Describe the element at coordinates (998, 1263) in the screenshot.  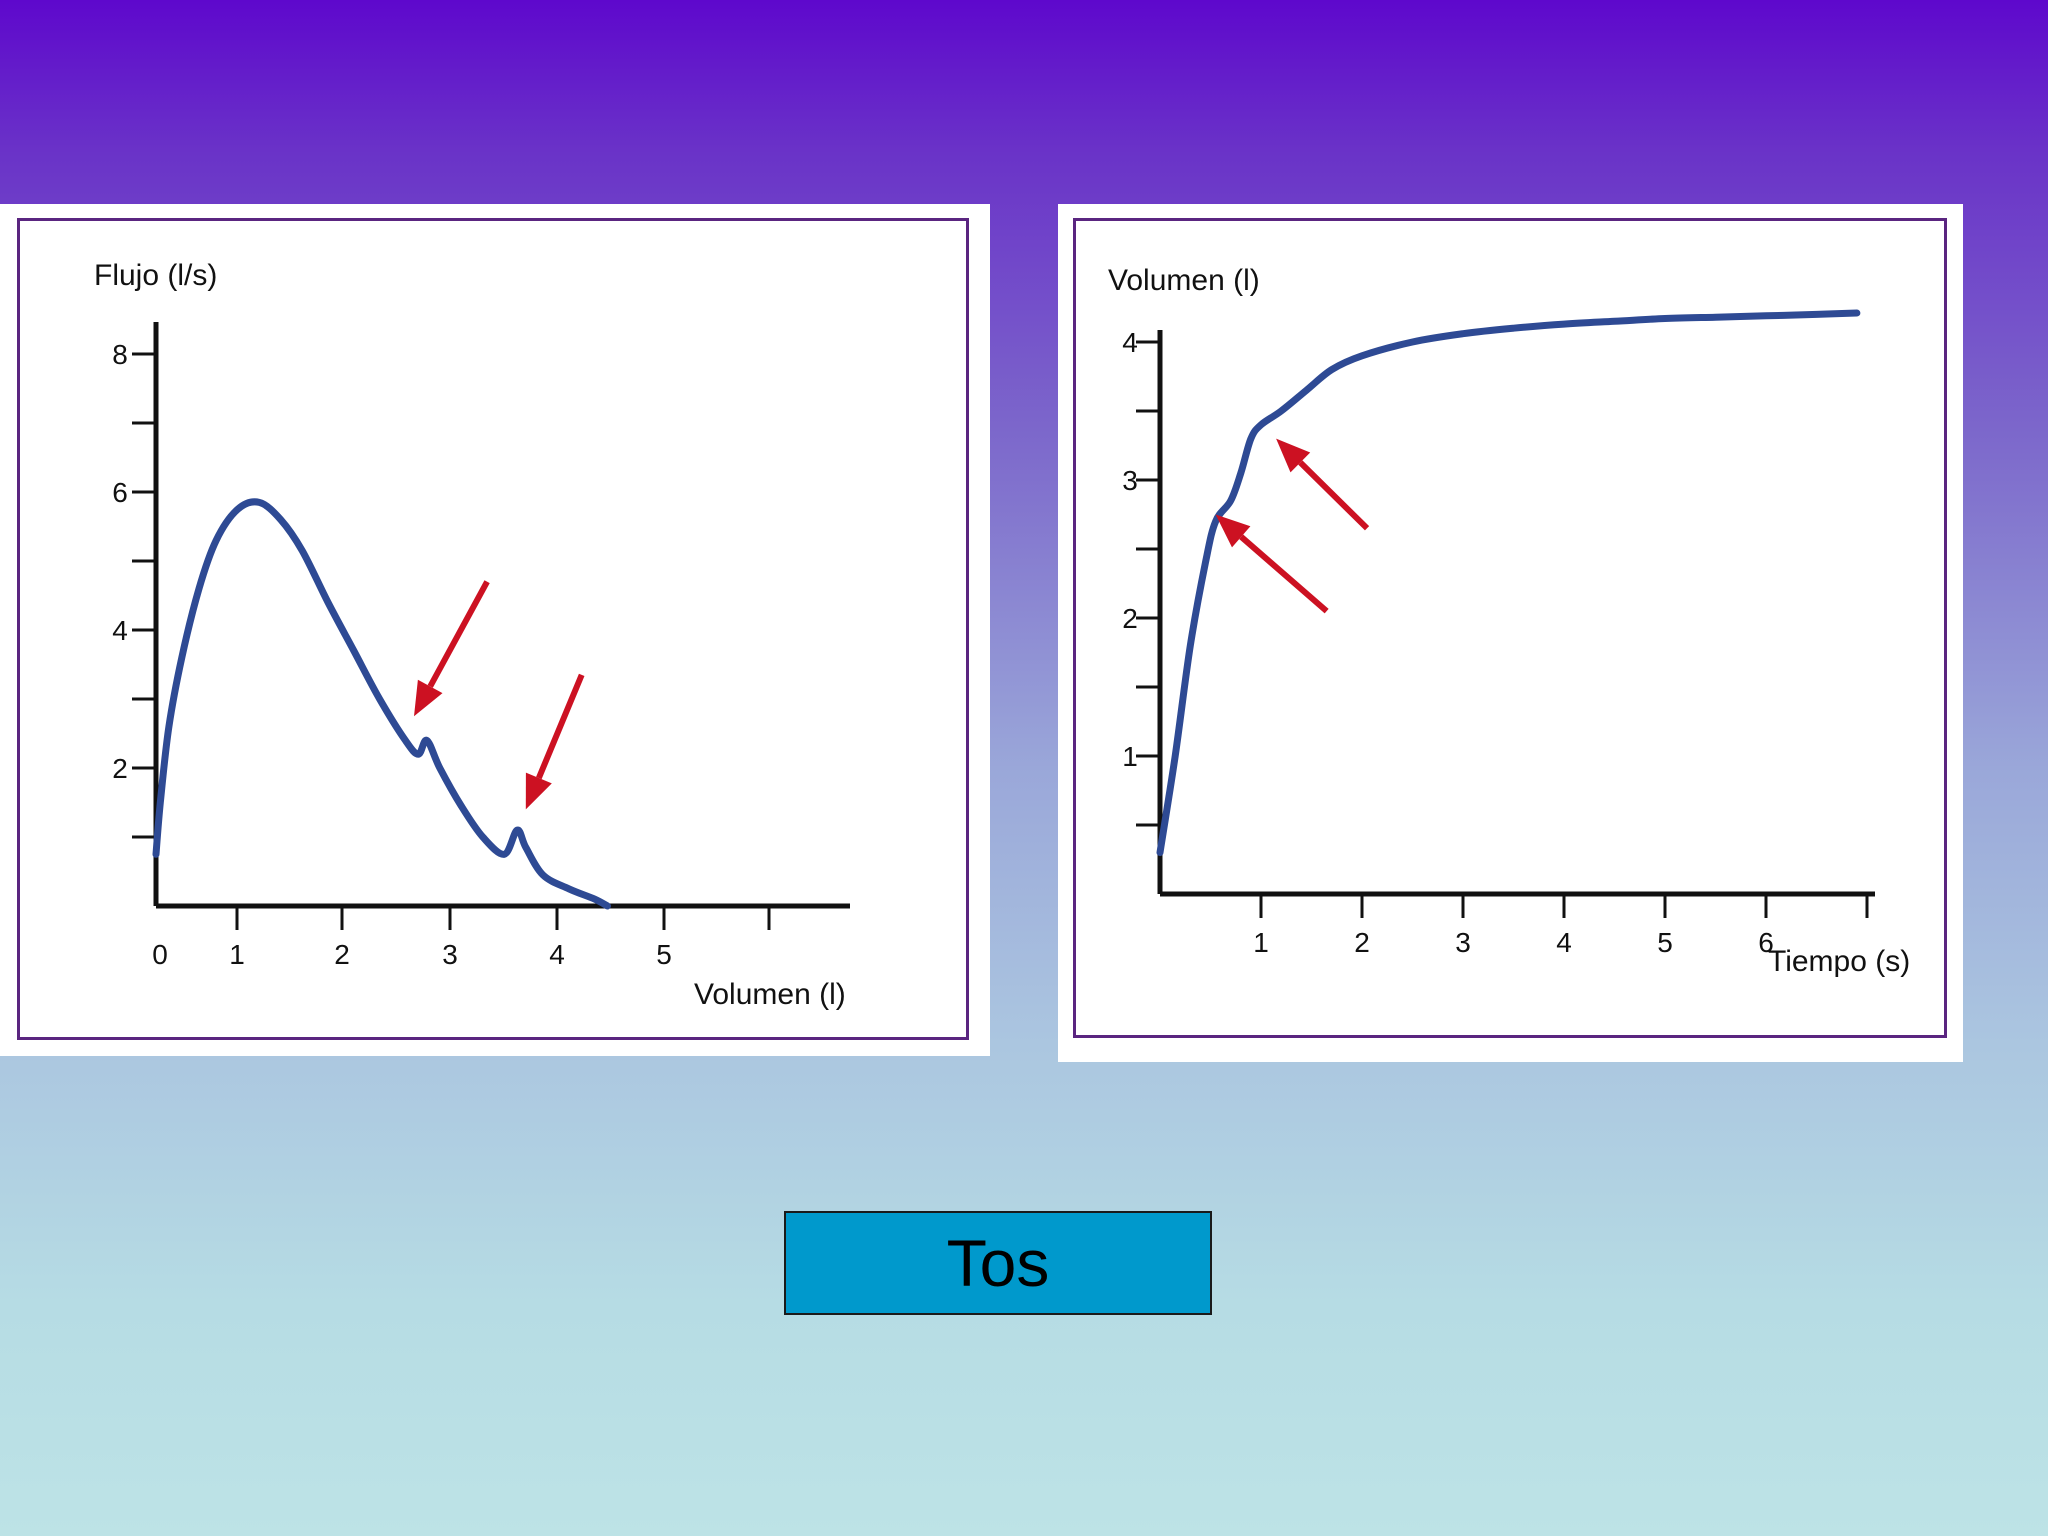
I see `cough-label-box: Tos` at that location.